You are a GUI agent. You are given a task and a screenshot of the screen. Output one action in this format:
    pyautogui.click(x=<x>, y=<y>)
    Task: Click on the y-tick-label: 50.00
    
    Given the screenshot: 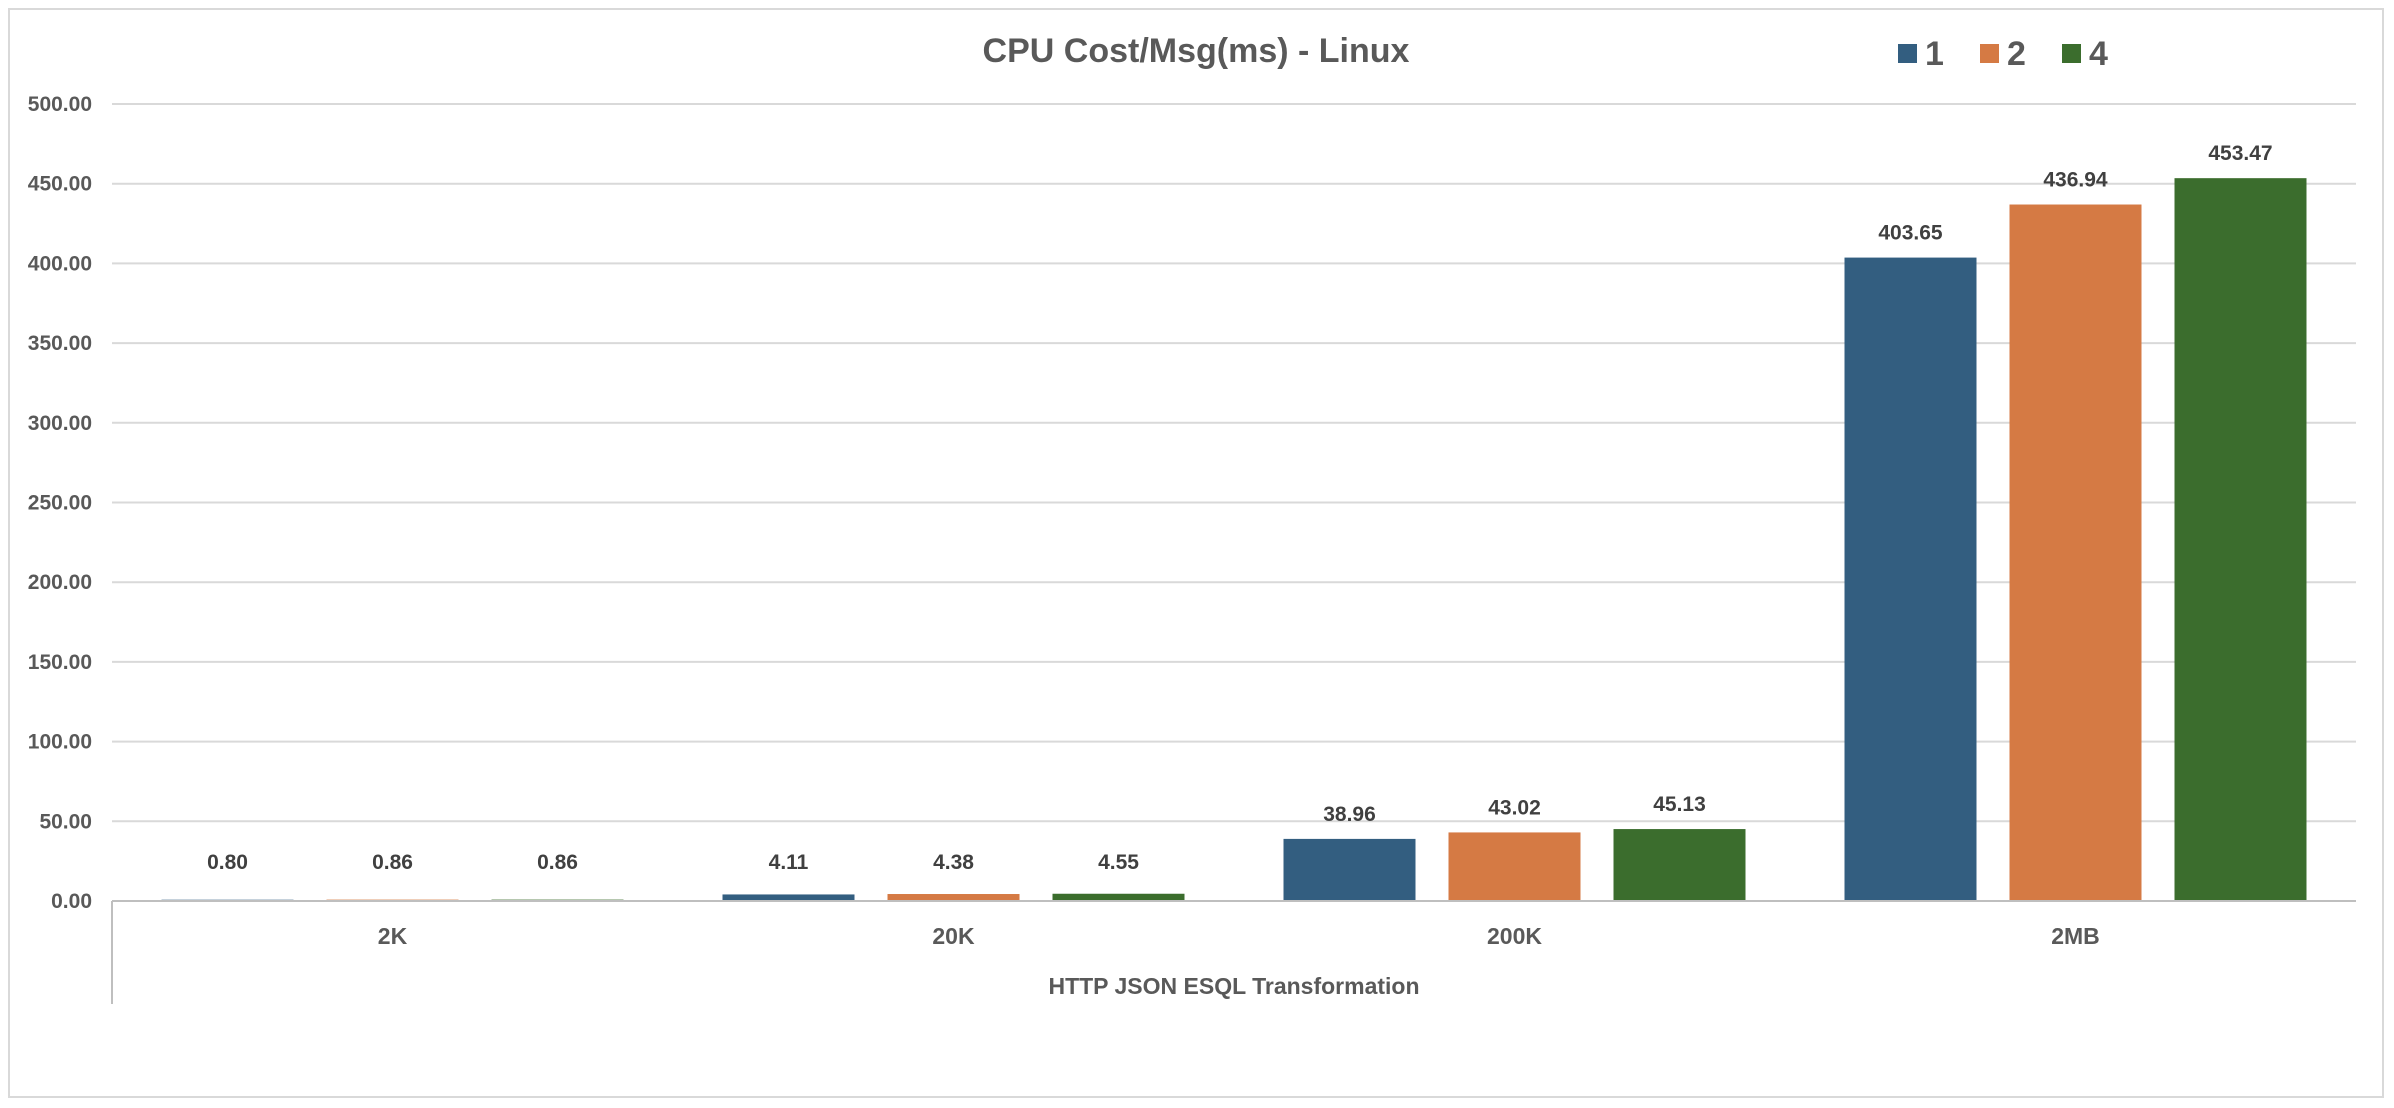 What is the action you would take?
    pyautogui.click(x=65, y=821)
    